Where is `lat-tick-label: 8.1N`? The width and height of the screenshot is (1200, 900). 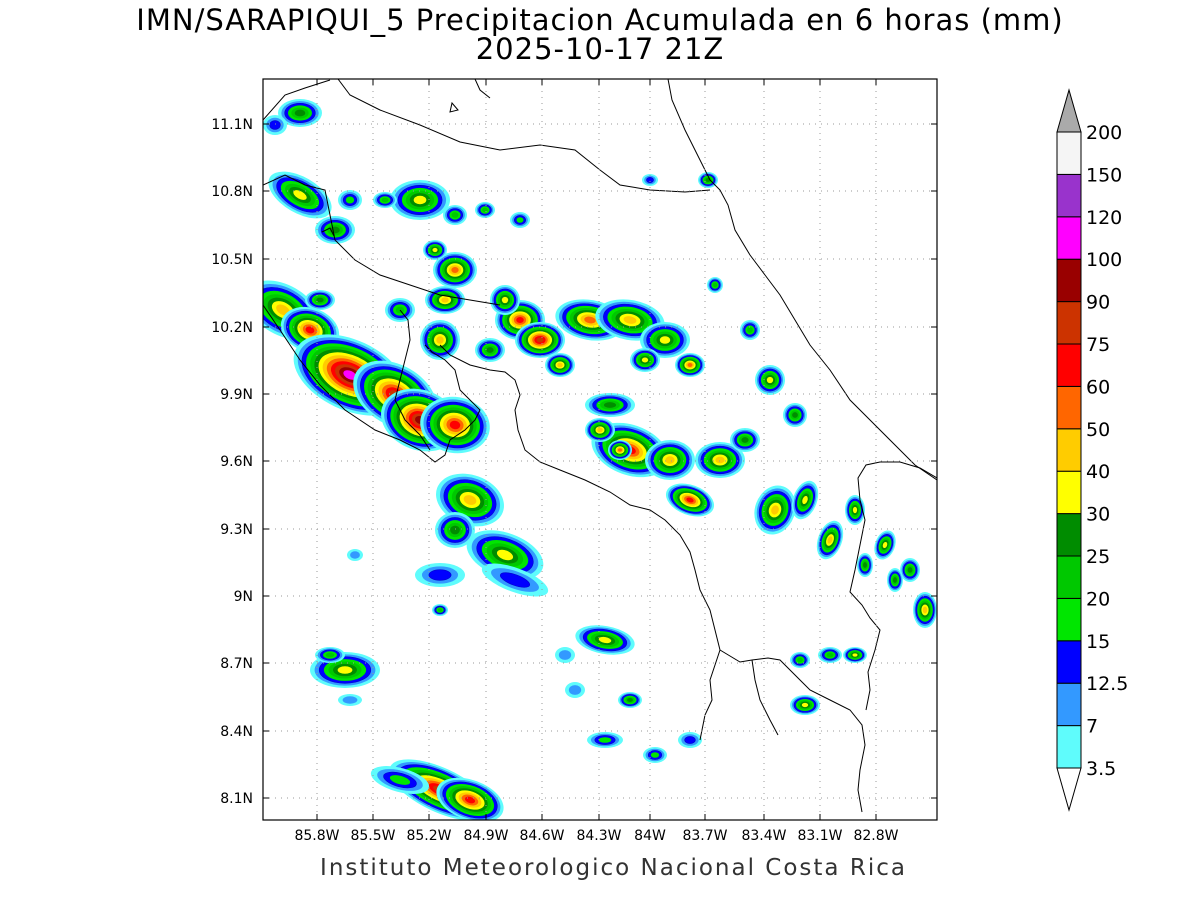
lat-tick-label: 8.1N is located at coordinates (236, 799).